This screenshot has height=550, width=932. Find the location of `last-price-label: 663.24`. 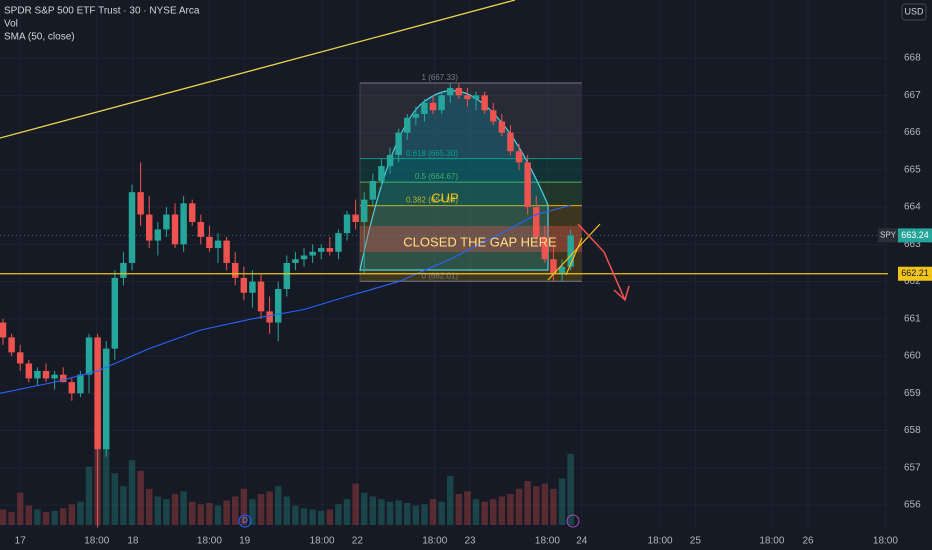

last-price-label: 663.24 is located at coordinates (915, 235).